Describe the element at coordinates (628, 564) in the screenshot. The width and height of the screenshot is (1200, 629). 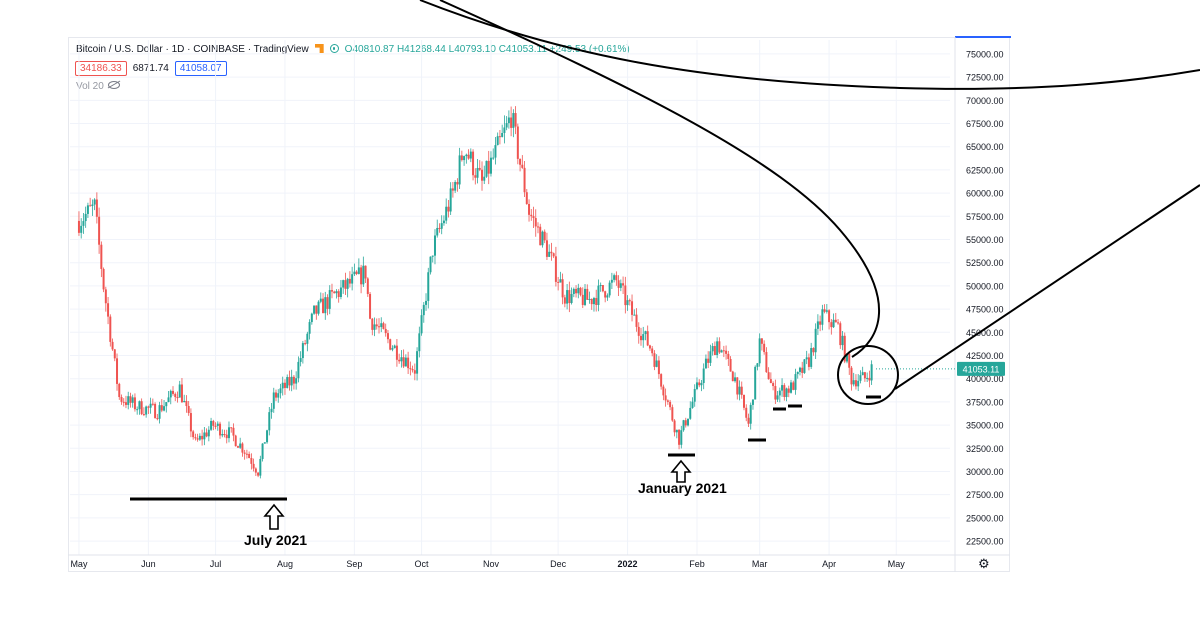
I see `time-tick-label: 2022` at that location.